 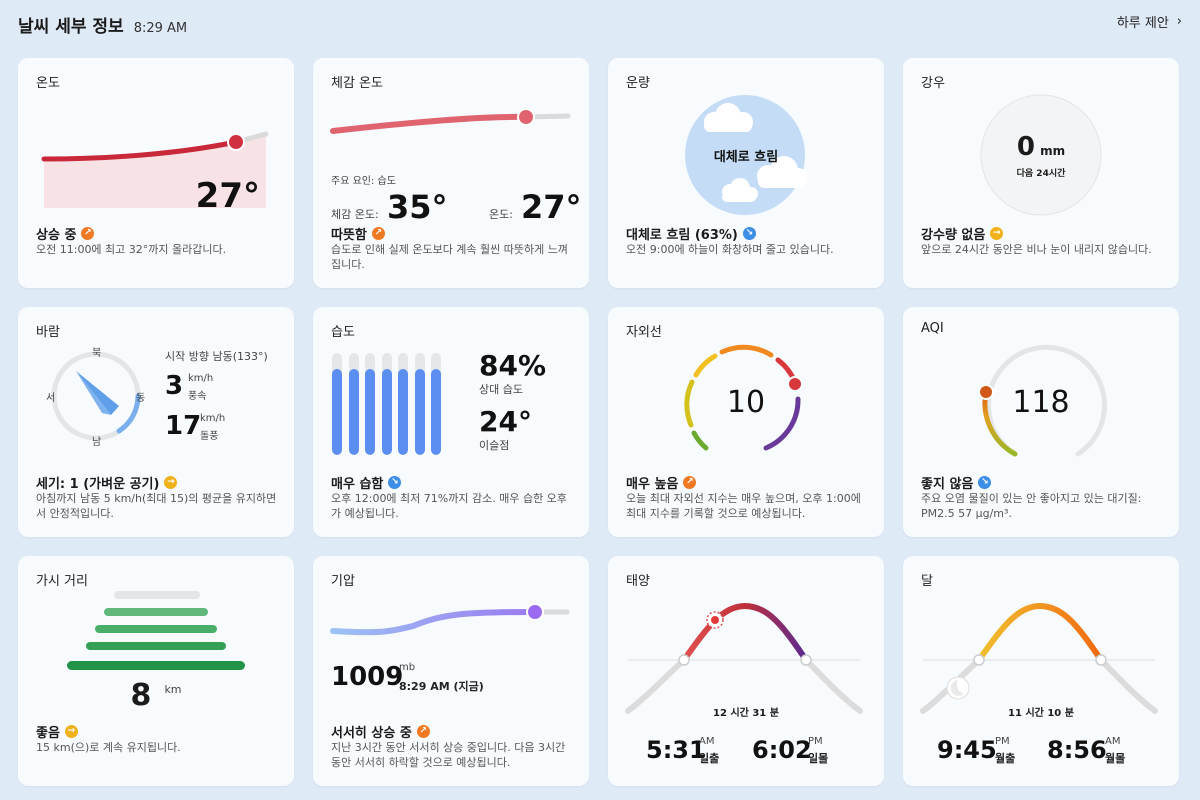 I want to click on wind-speed-value: 3, so click(x=174, y=386).